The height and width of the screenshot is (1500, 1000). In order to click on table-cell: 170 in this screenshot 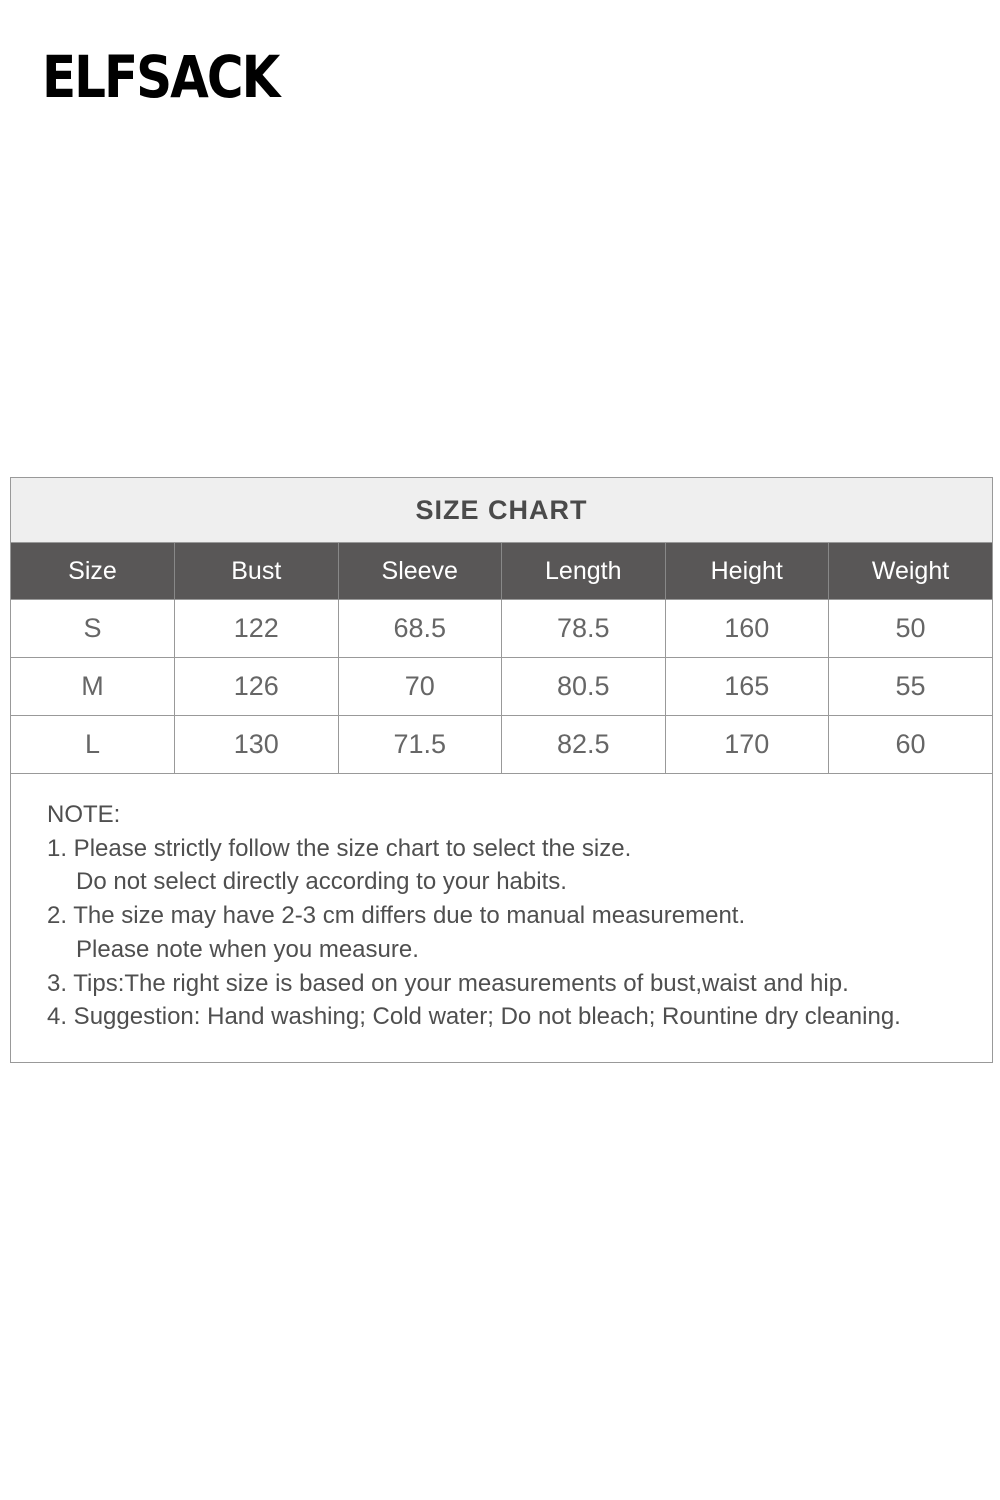, I will do `click(746, 744)`.